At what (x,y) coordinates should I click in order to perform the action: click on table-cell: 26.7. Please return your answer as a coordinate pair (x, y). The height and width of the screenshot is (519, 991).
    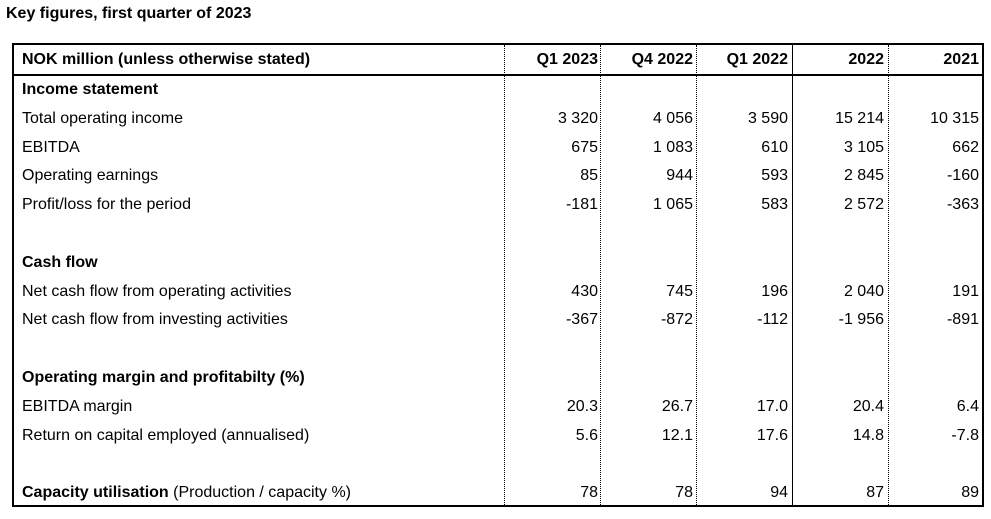
    Looking at the image, I should click on (677, 406).